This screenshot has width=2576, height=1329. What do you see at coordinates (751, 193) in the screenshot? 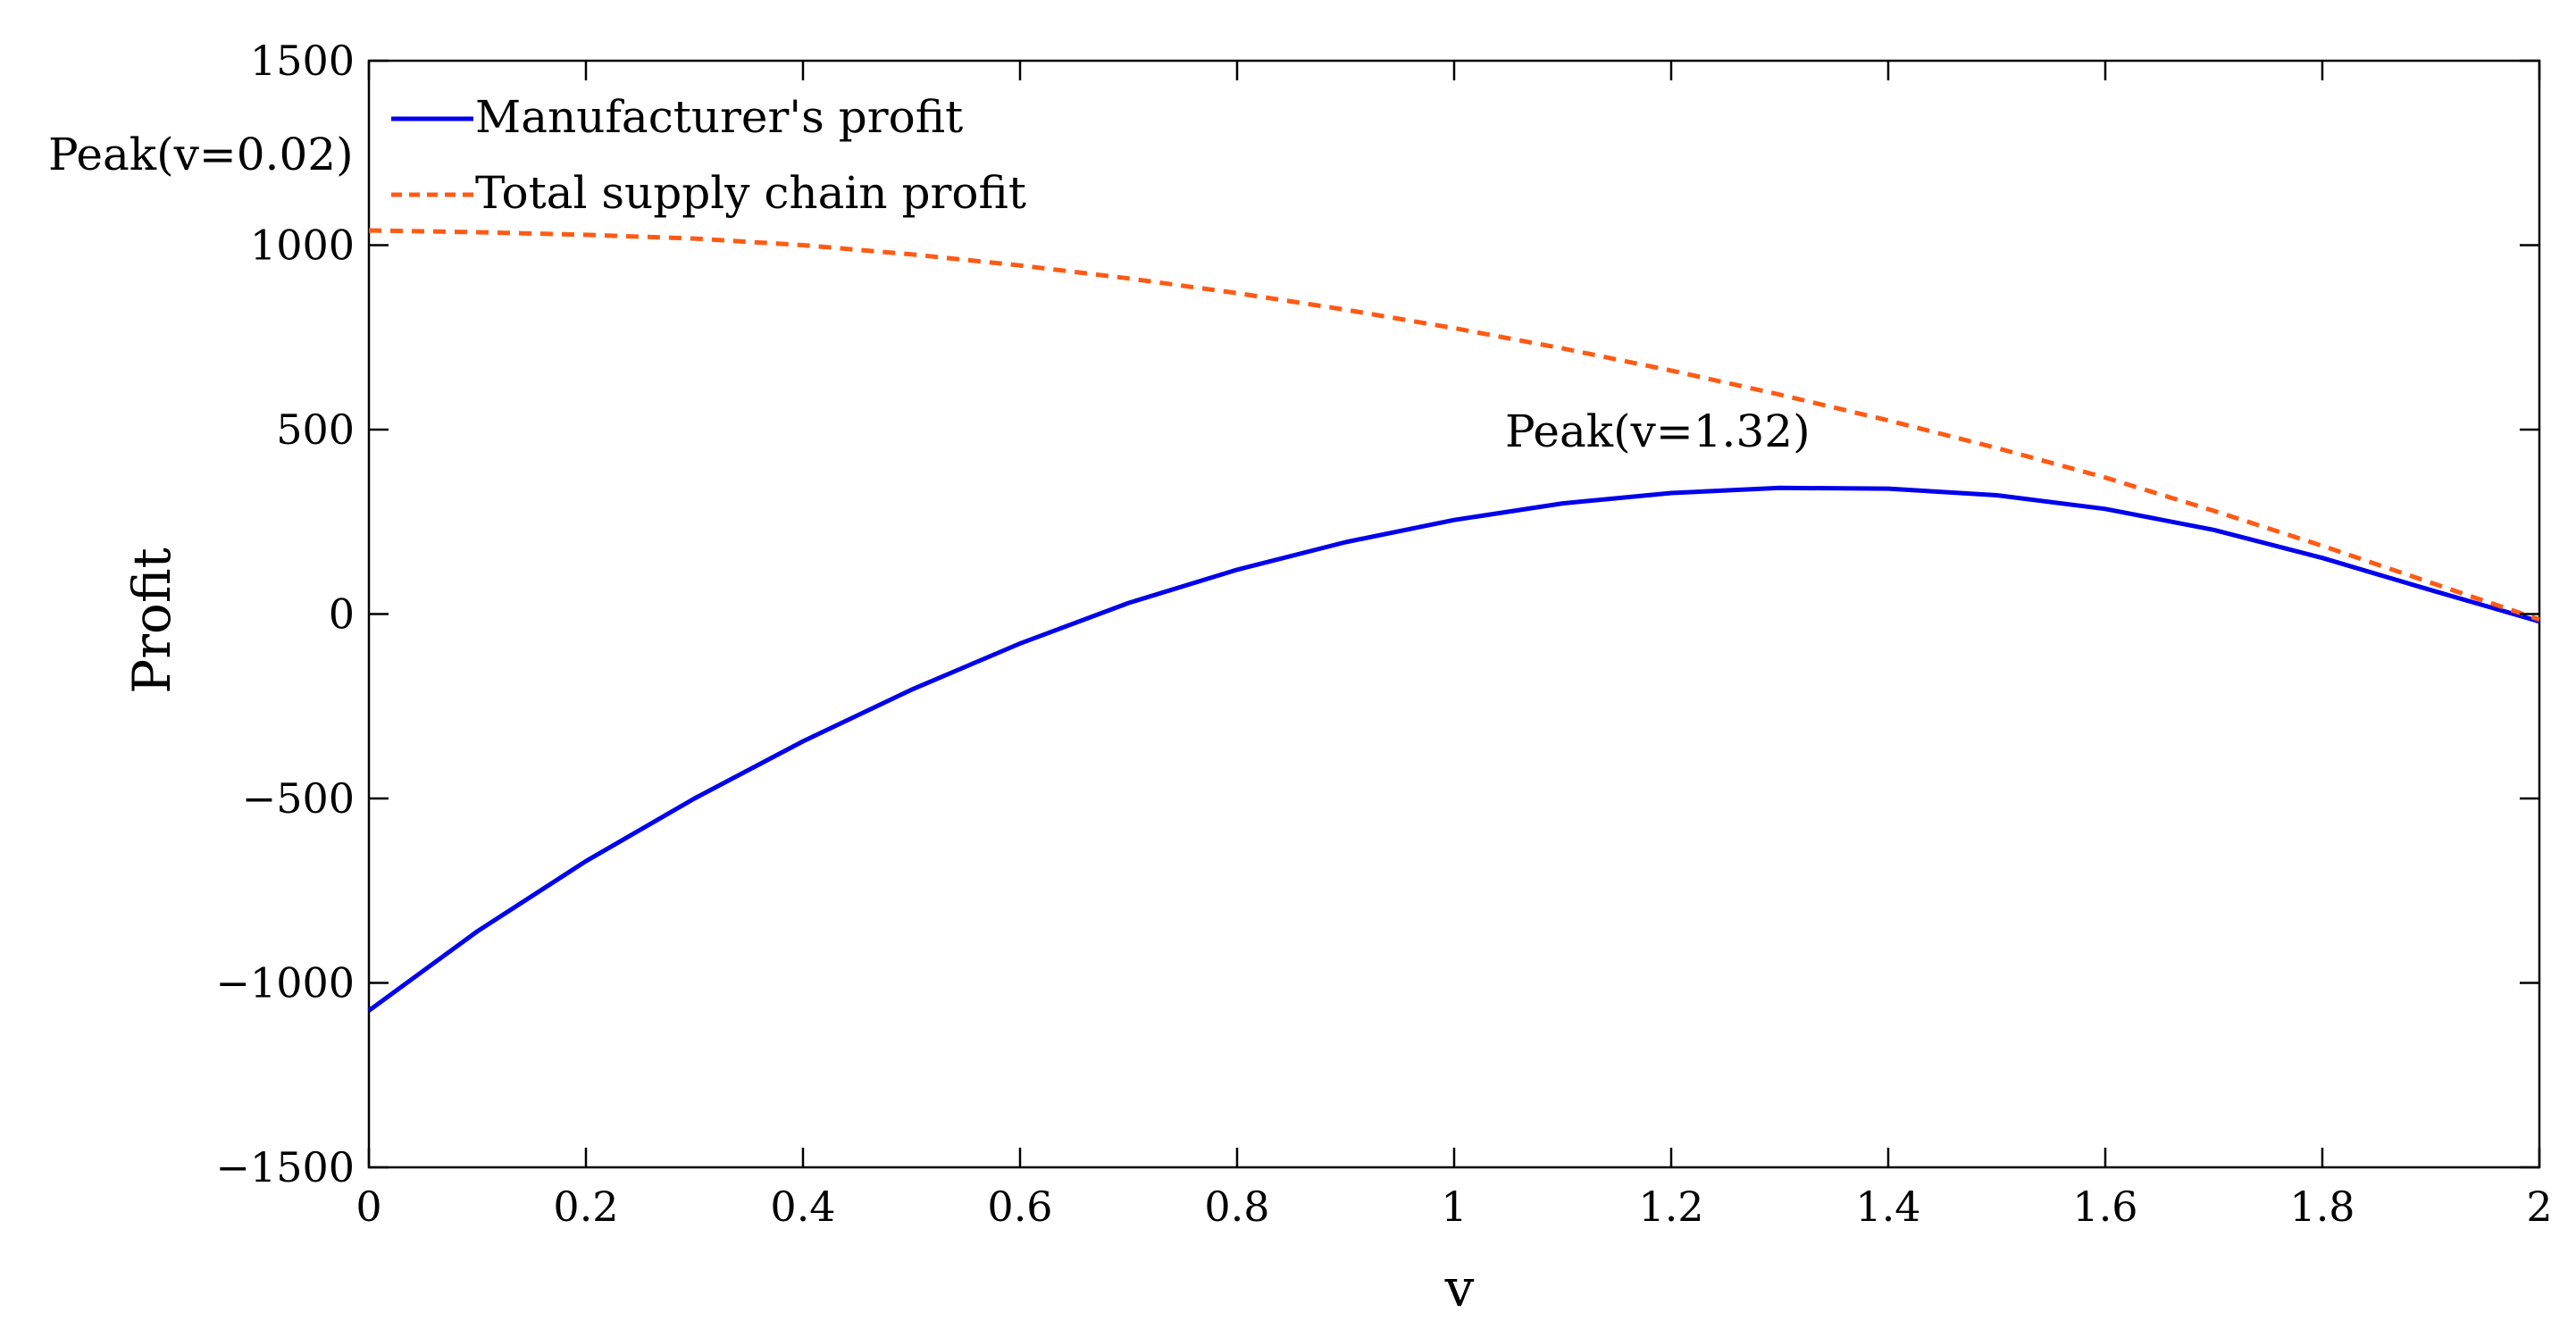
I see `legend-label-total: Total supply chain profit` at bounding box center [751, 193].